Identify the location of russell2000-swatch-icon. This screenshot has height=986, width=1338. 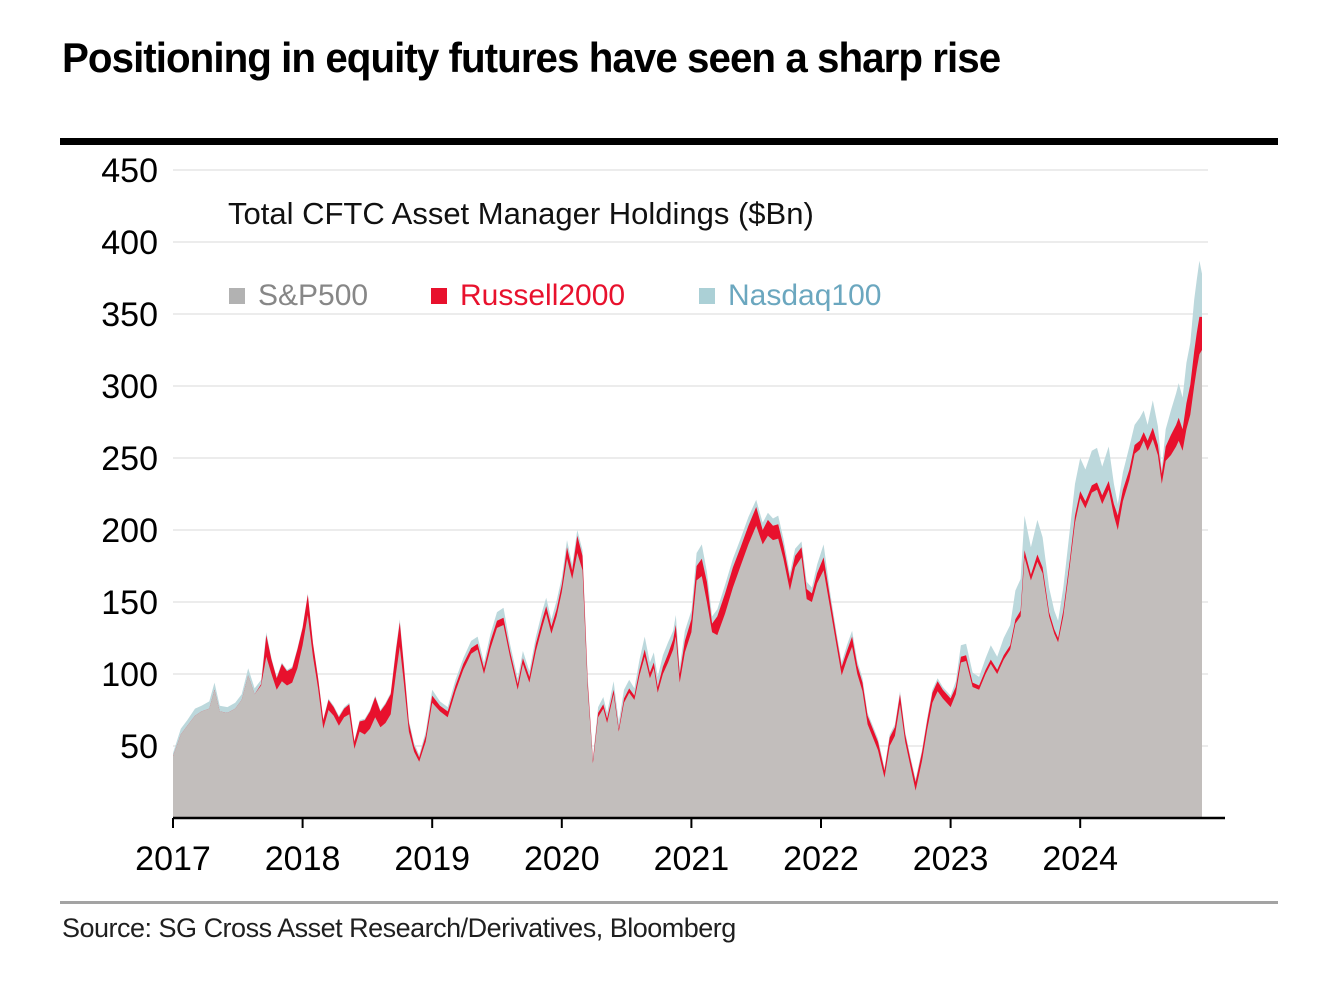
(439, 296).